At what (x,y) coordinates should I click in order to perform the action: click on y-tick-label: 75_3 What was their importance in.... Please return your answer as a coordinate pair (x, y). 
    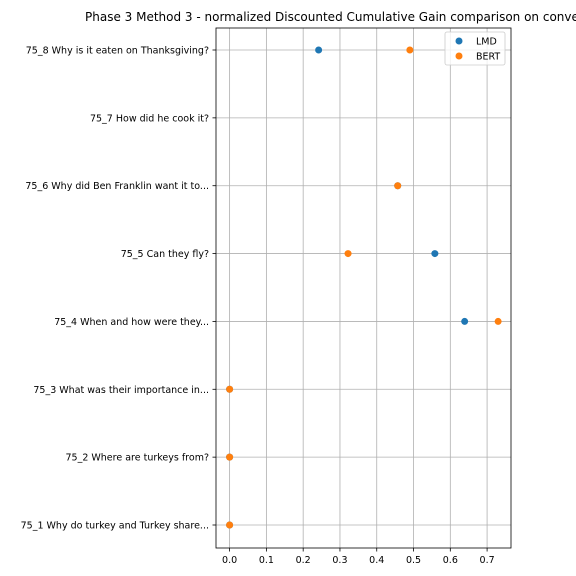
    Looking at the image, I should click on (121, 390).